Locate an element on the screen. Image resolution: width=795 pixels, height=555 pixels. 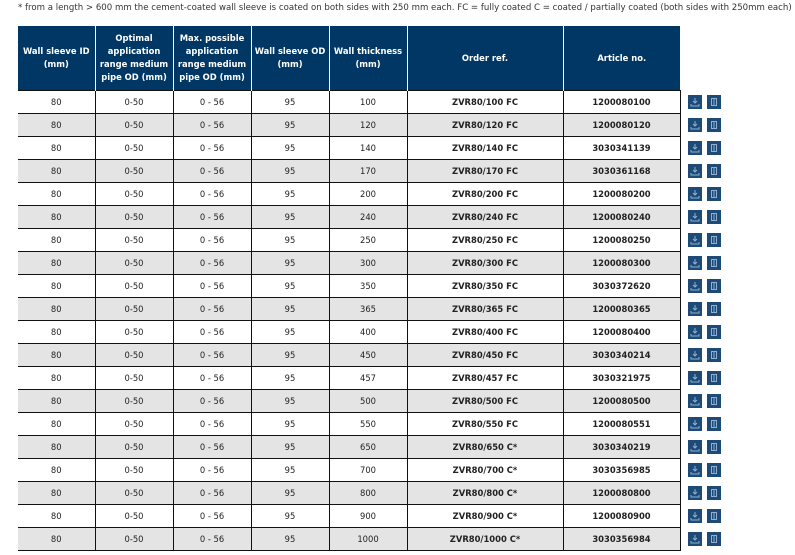
header-wall-sleeve-id: Wall sleeve ID (mm) is located at coordinates (56, 58).